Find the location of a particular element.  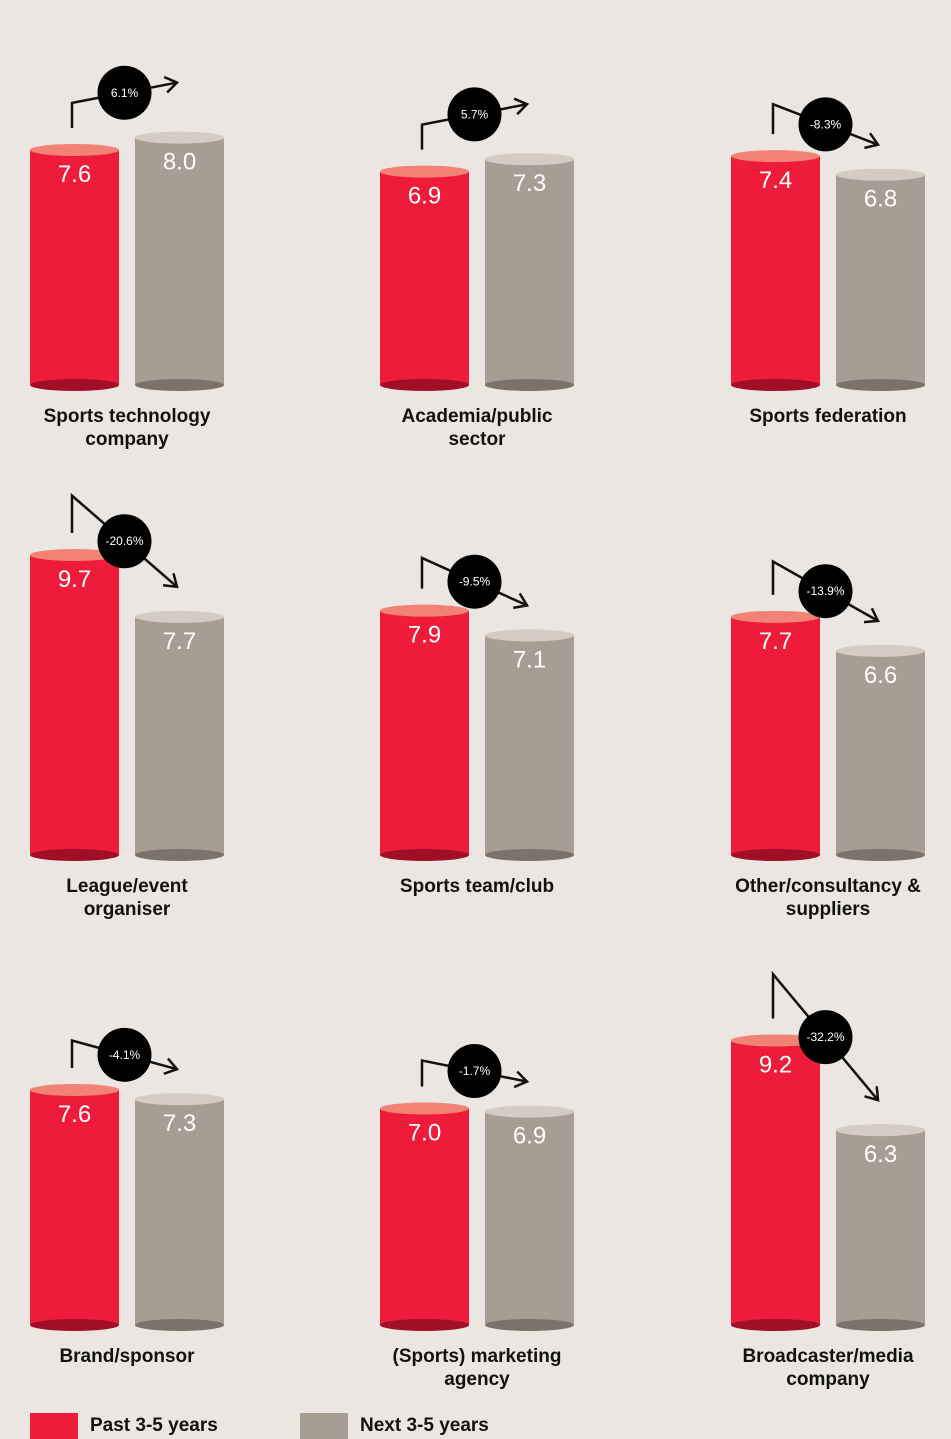

category-label: Sports federation is located at coordinates (828, 416).